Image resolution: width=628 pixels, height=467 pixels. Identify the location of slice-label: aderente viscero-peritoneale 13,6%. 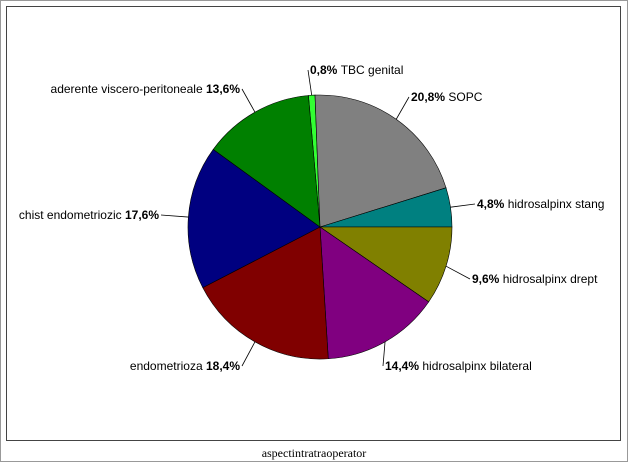
(146, 89).